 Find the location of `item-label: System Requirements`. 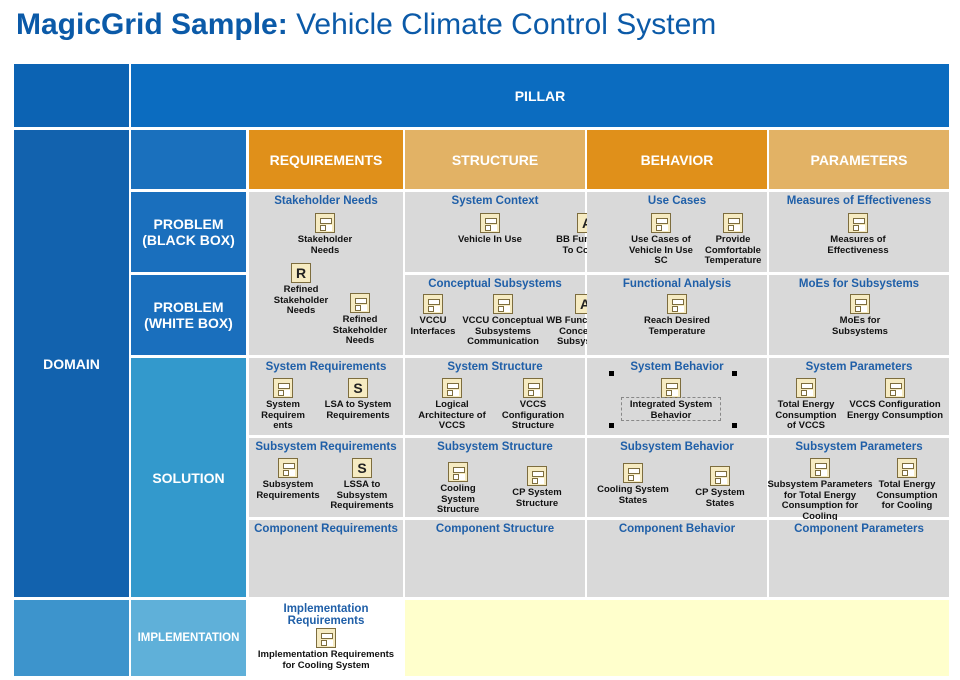

item-label: System Requirements is located at coordinates (283, 415).